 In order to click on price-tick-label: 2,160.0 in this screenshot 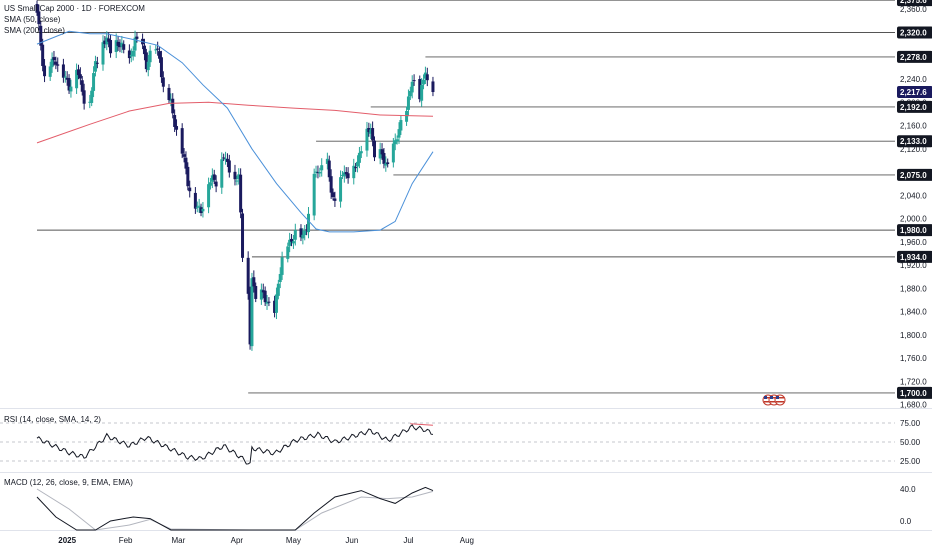, I will do `click(913, 126)`.